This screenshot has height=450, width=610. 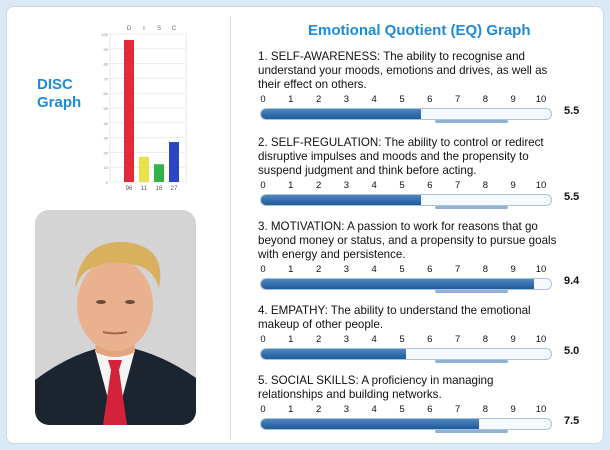 What do you see at coordinates (159, 173) in the screenshot?
I see `disc-bar-s` at bounding box center [159, 173].